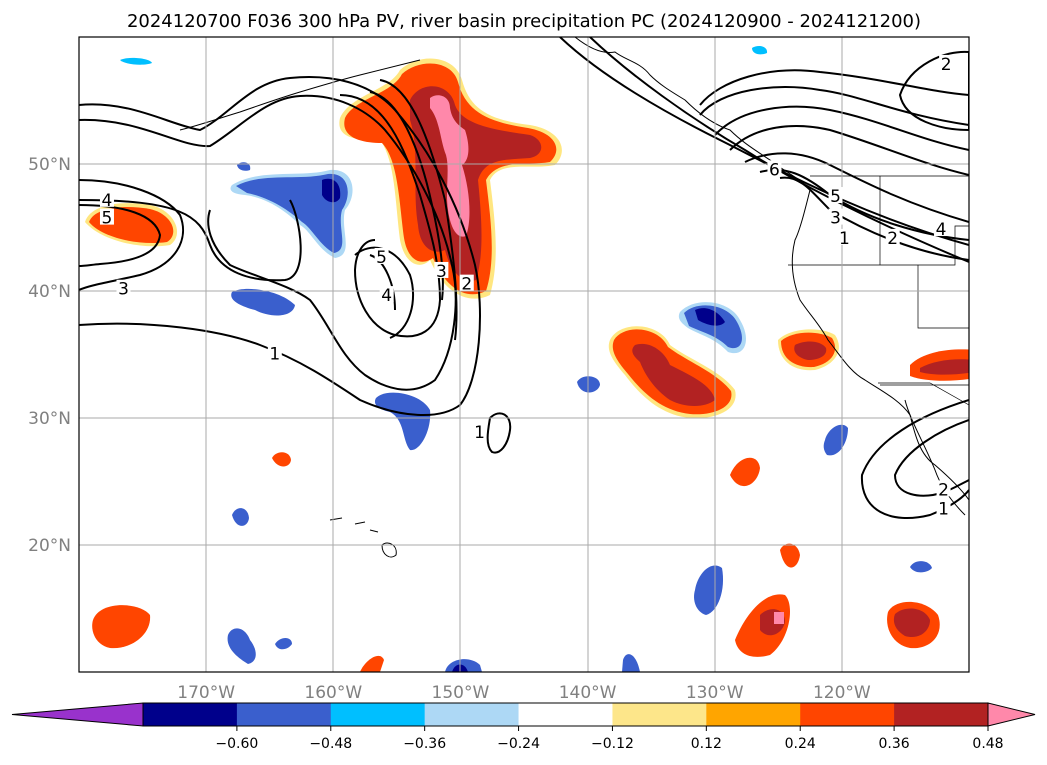 Image resolution: width=1047 pixels, height=765 pixels. What do you see at coordinates (715, 693) in the screenshot?
I see `lon-label: 130°W` at bounding box center [715, 693].